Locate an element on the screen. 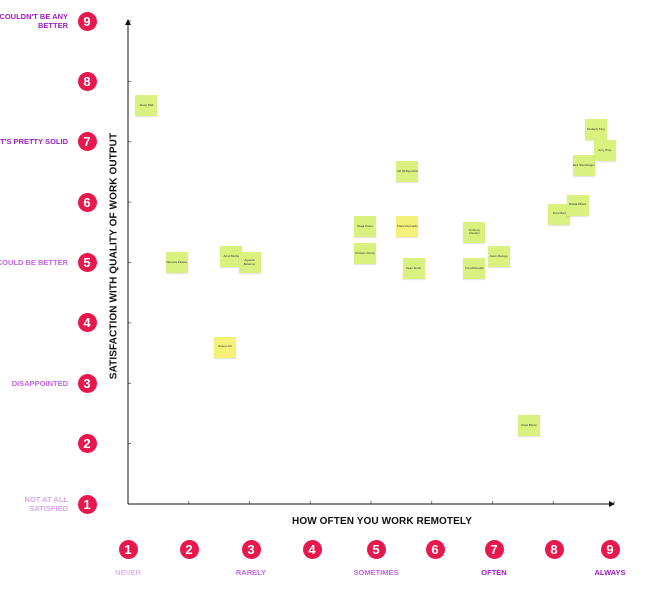 This screenshot has height=593, width=655. sticky-note: Frane Deccardo is located at coordinates (407, 226).